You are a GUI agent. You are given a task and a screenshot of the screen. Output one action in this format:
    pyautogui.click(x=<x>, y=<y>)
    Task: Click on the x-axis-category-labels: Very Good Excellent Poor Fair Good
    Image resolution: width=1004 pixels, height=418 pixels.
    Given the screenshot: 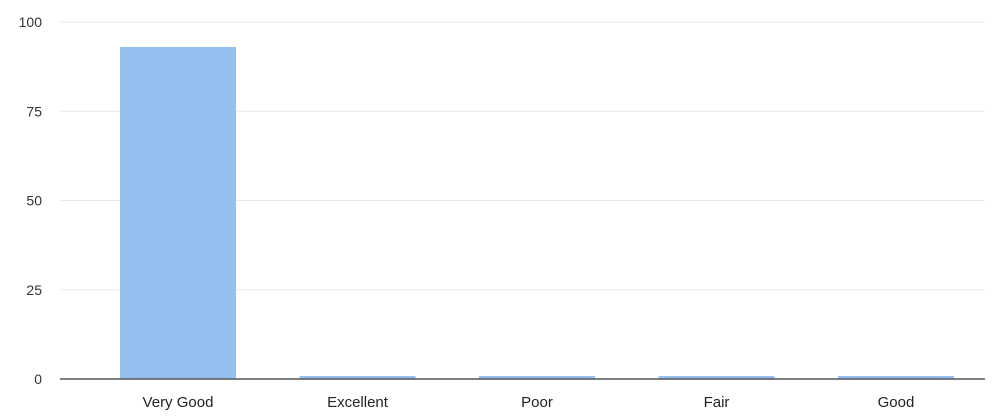 What is the action you would take?
    pyautogui.click(x=529, y=402)
    